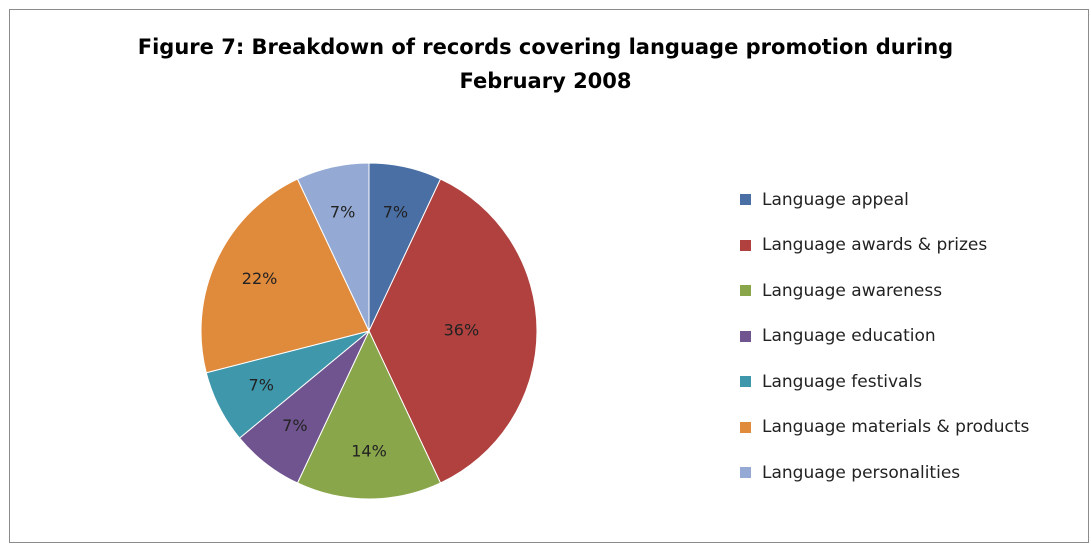  I want to click on legend-item: Language personalities, so click(884, 473).